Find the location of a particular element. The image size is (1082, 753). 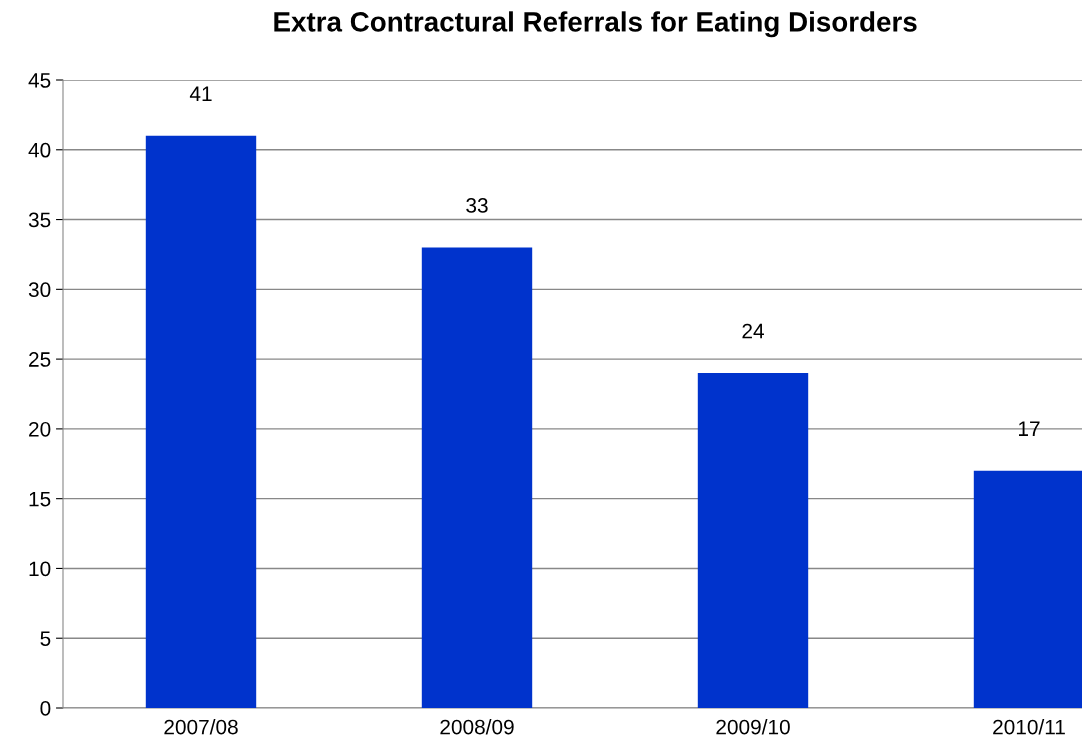

data-label: 17 is located at coordinates (1029, 428).